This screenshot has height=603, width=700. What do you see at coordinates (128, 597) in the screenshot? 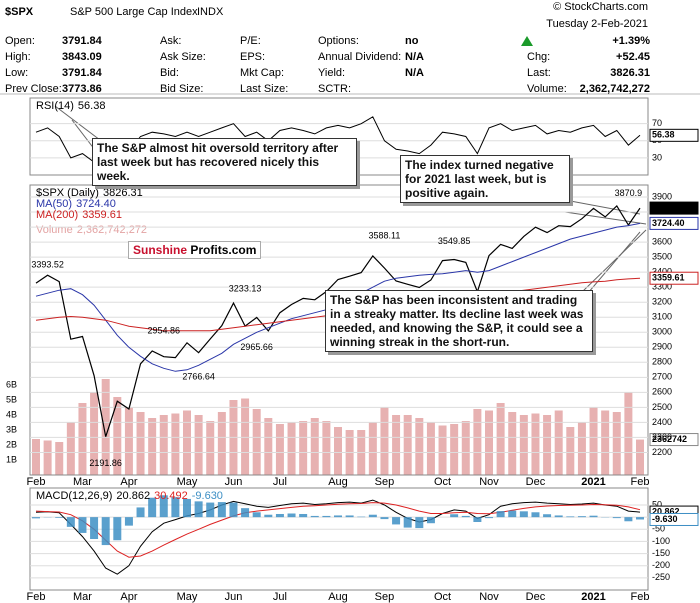
I see `x-tick-label: Apr` at bounding box center [128, 597].